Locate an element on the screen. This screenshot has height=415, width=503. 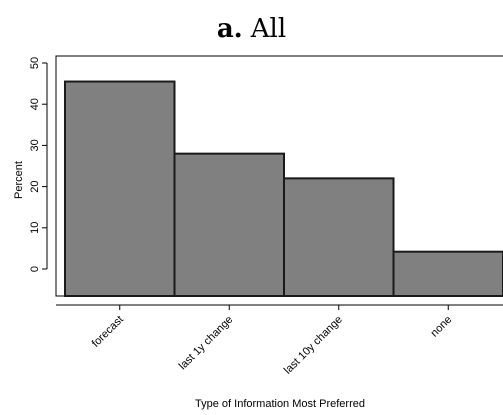
x-tick-label: none is located at coordinates (442, 327).